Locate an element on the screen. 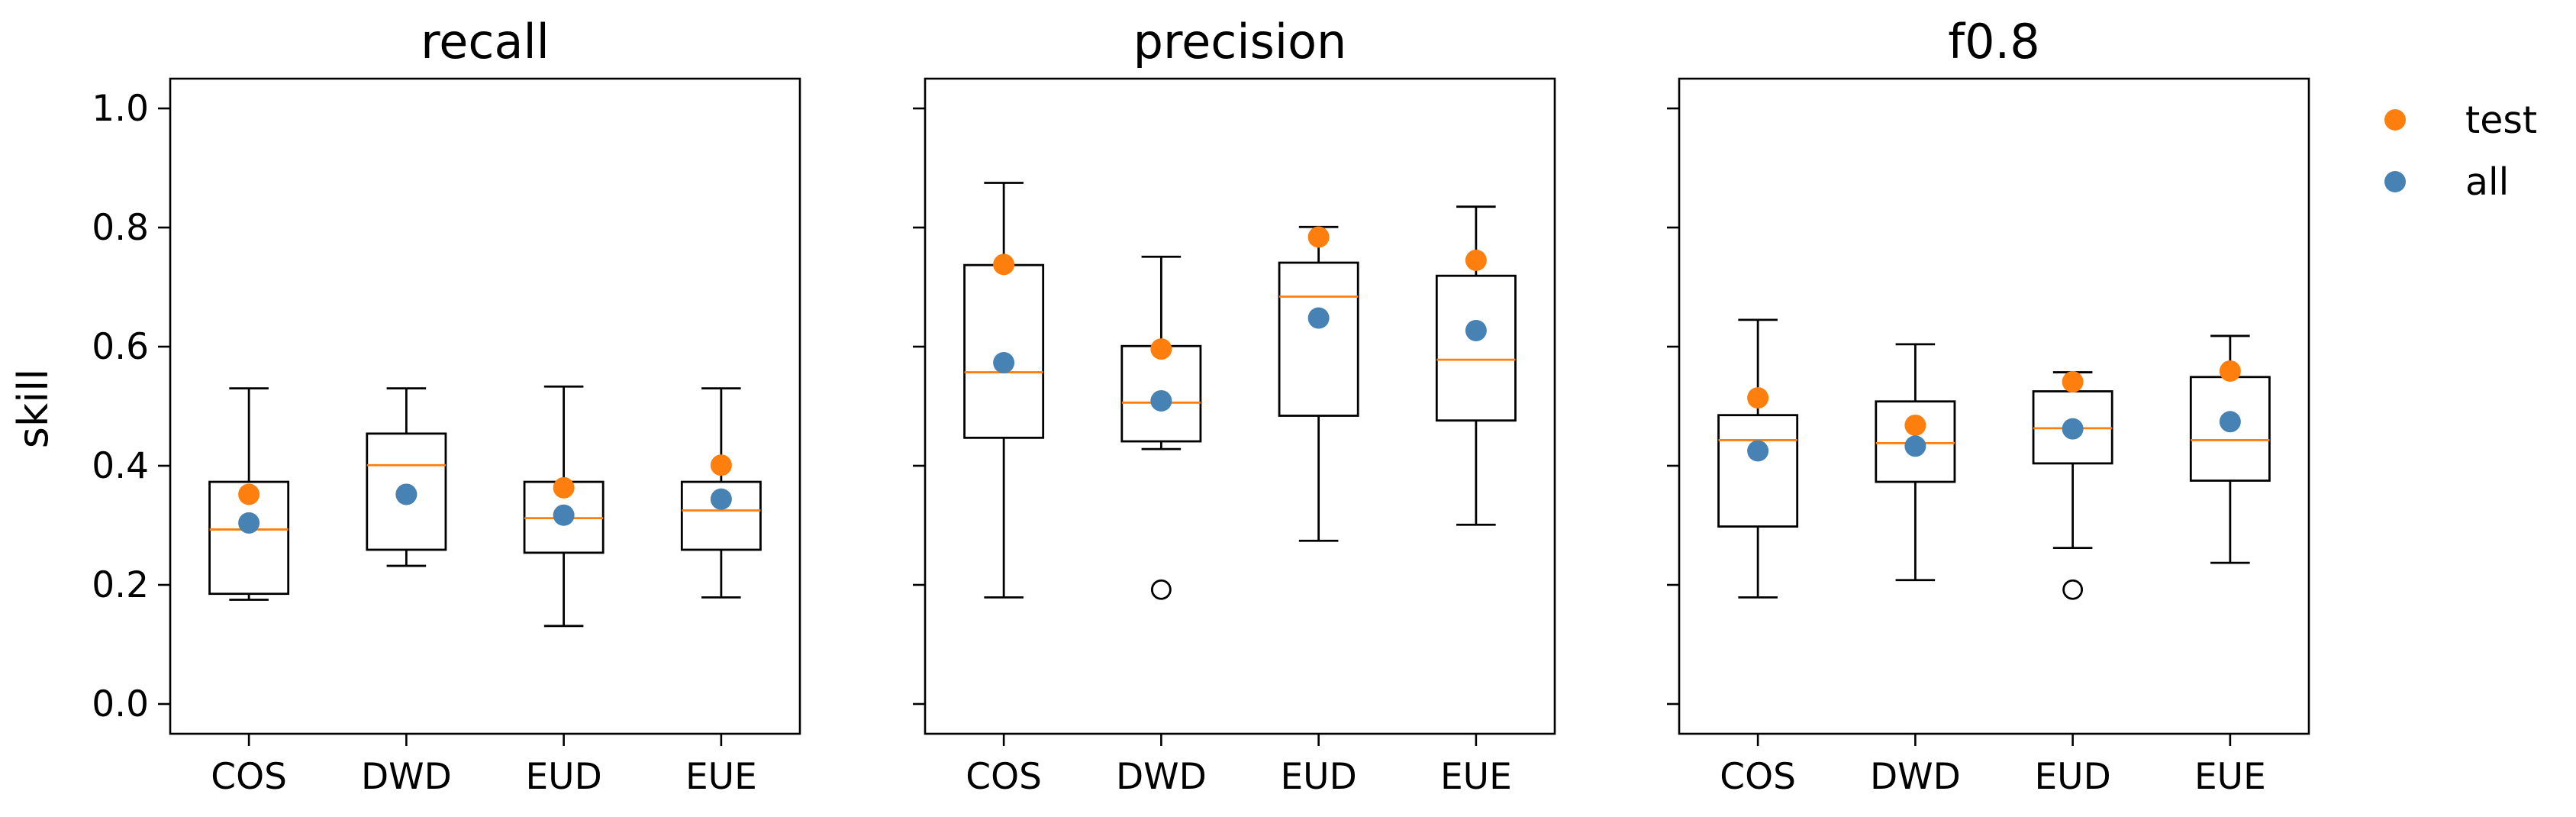 Image resolution: width=2576 pixels, height=817 pixels. legend-label: all is located at coordinates (2487, 182).